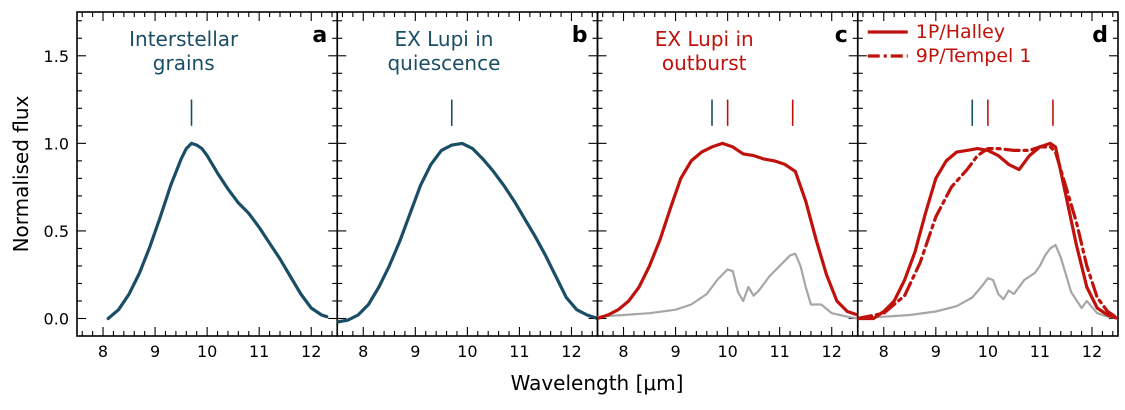 The width and height of the screenshot is (1125, 410). Describe the element at coordinates (184, 63) in the screenshot. I see `panel-title-line: grains` at that location.